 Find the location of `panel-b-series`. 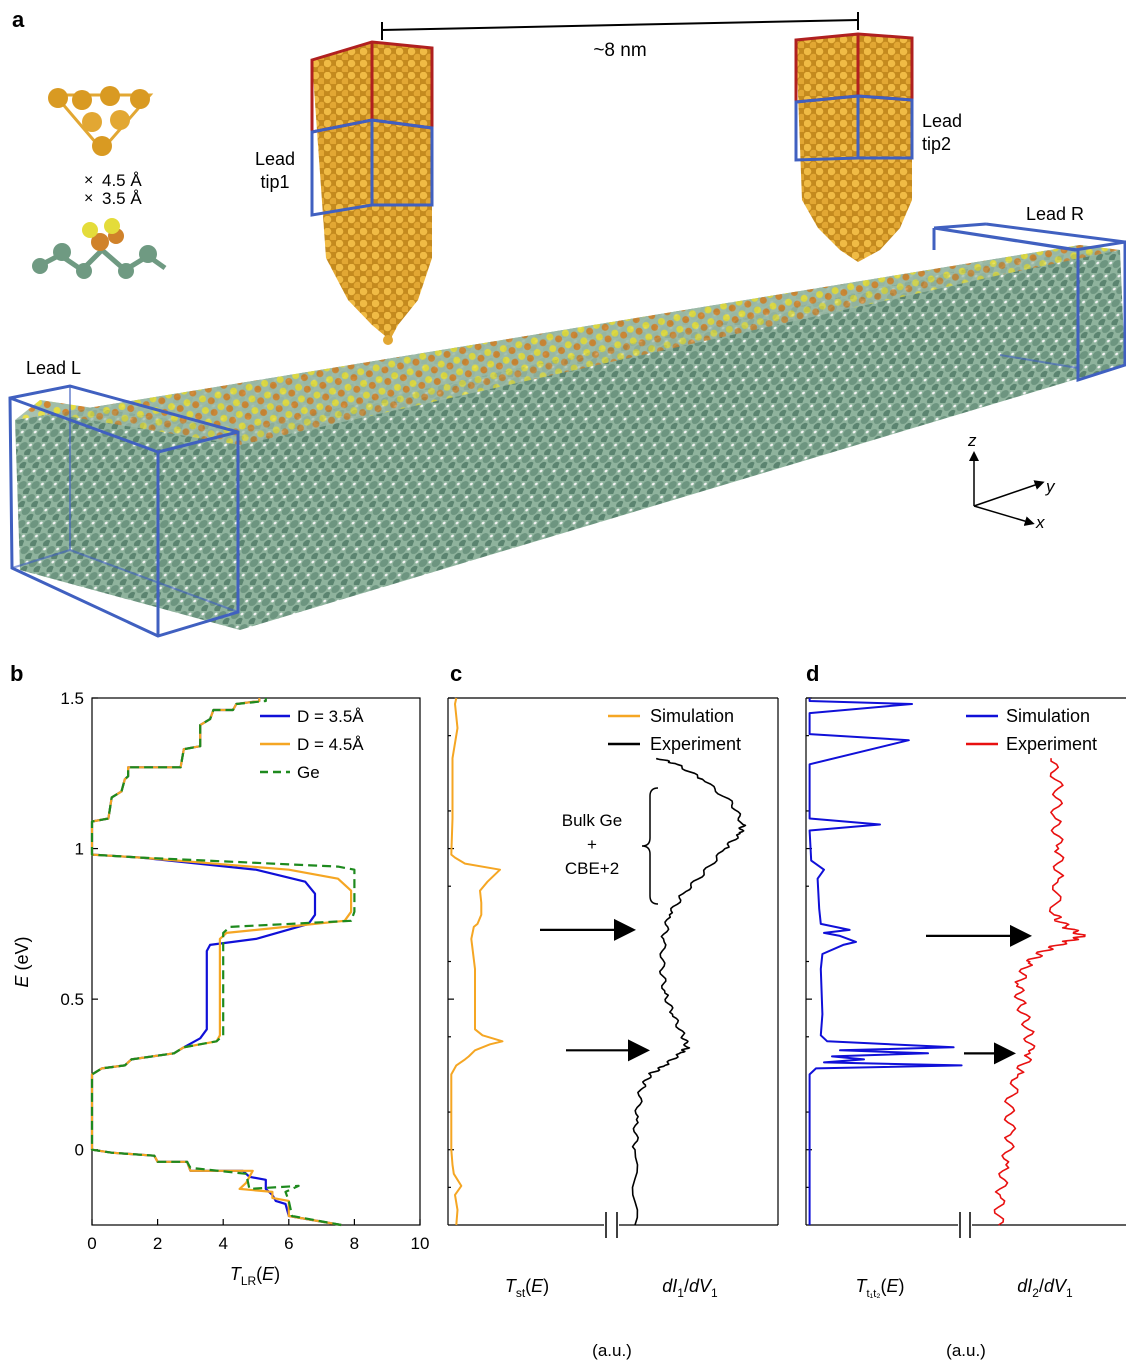

panel-b-series is located at coordinates (223, 962).